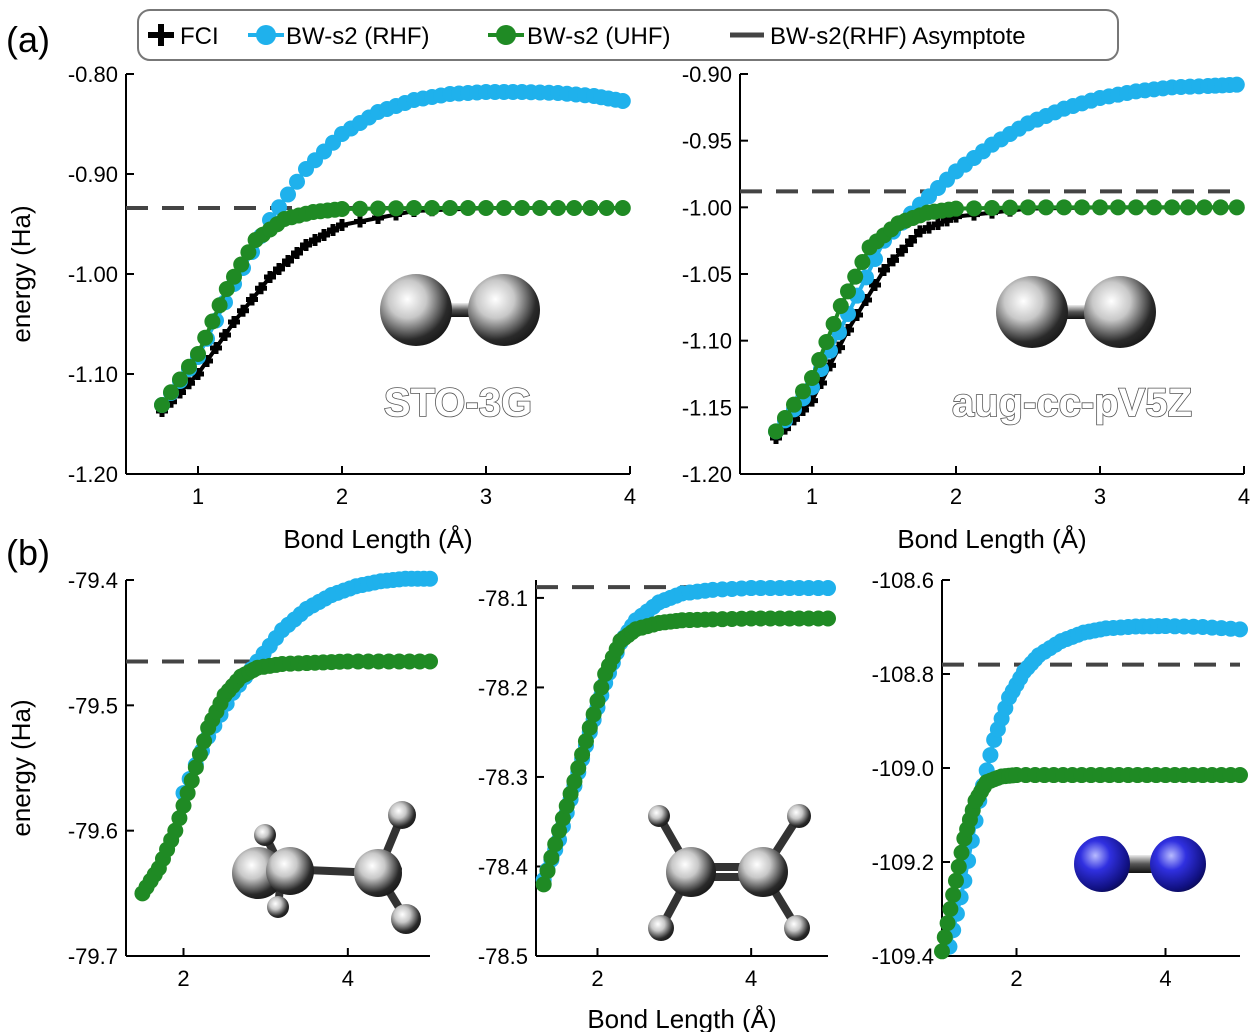 The width and height of the screenshot is (1252, 1032). Describe the element at coordinates (503, 956) in the screenshot. I see `y-tick-label: -78.5` at that location.